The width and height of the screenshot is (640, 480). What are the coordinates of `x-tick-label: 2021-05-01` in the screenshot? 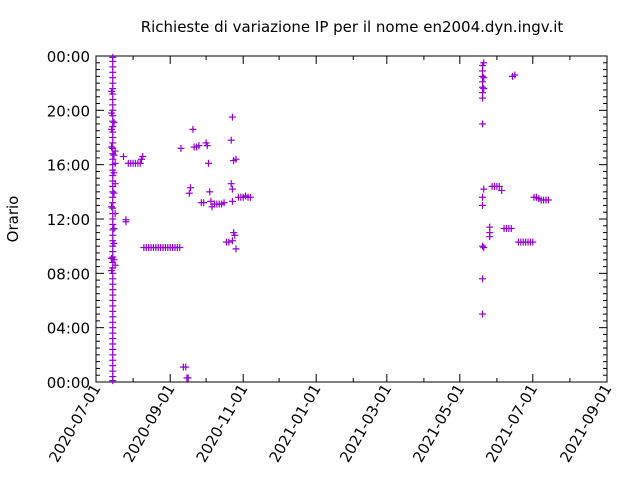 It's located at (438, 423).